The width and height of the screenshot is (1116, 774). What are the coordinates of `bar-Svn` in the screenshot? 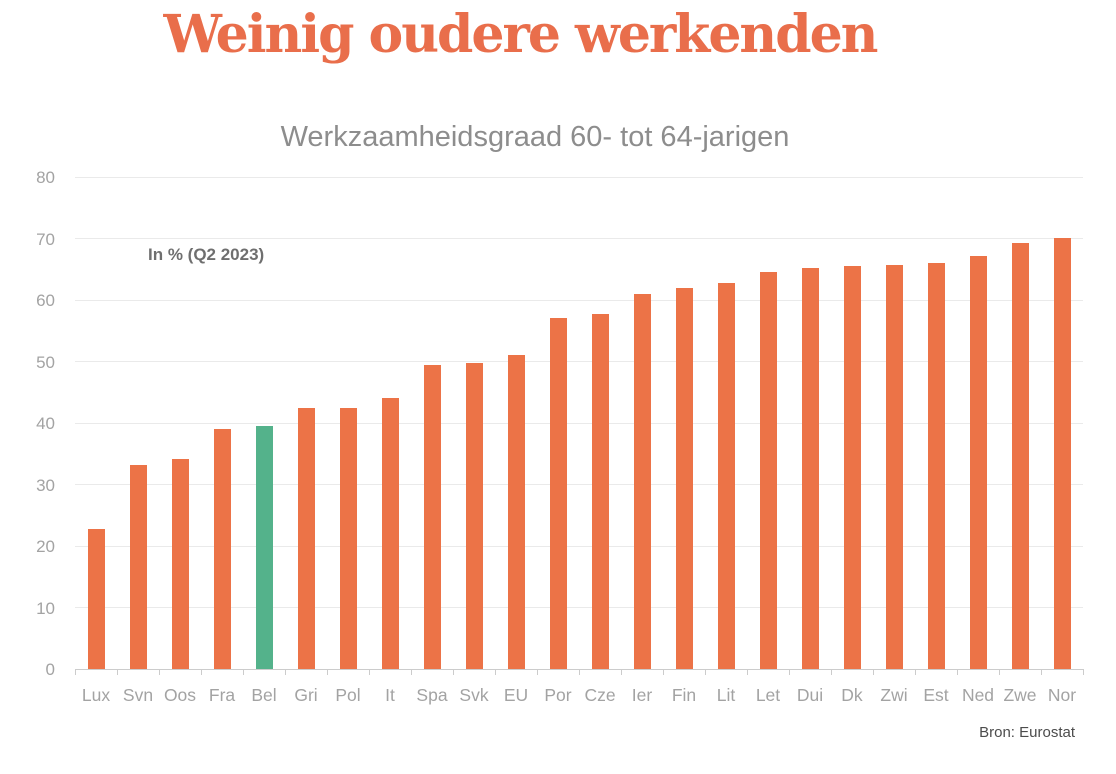 It's located at (138, 567).